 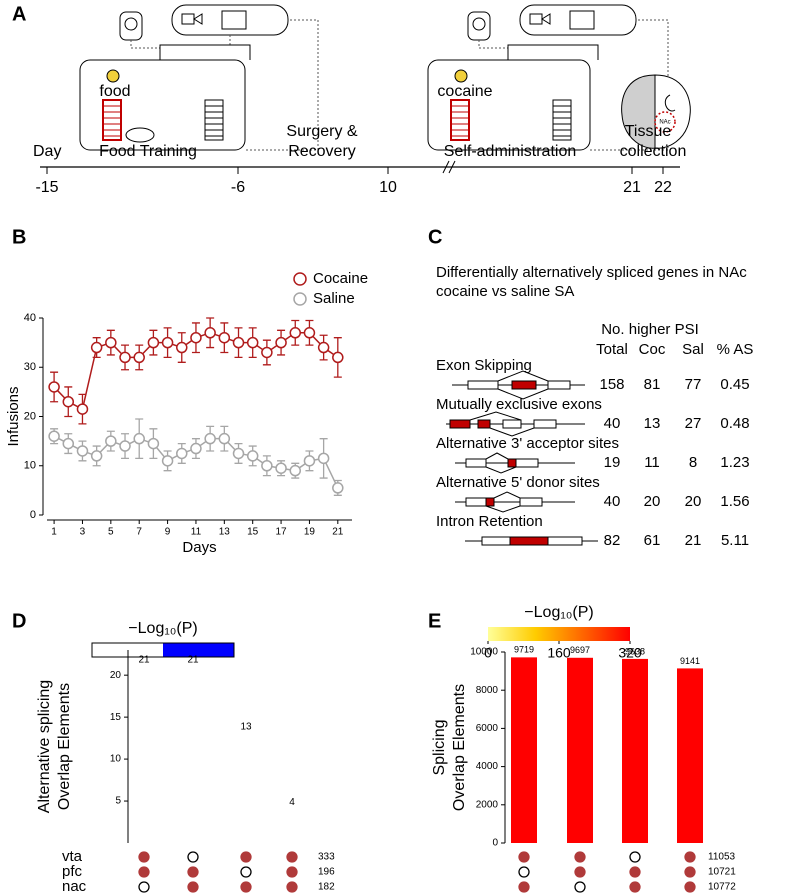 I want to click on table-header: % AS, so click(x=735, y=349).